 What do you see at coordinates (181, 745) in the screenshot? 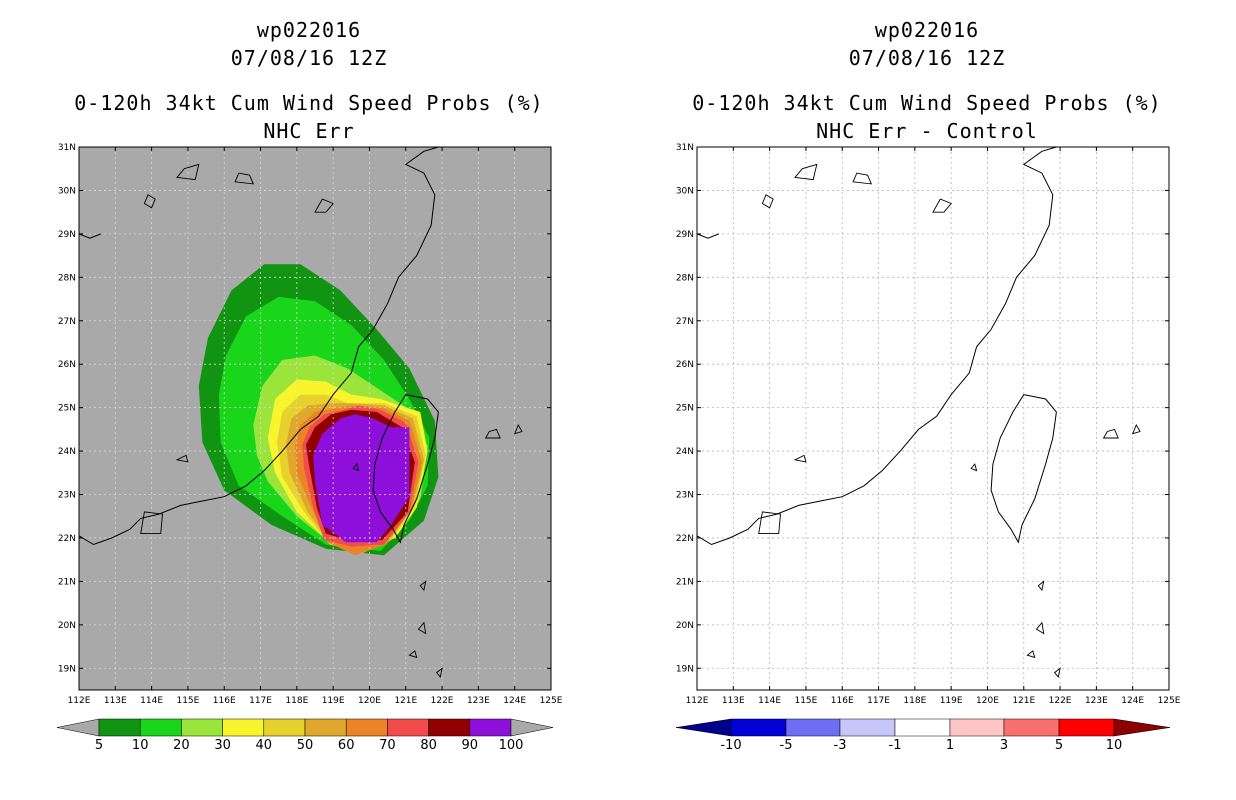
I see `left-colorbar-label: 20` at bounding box center [181, 745].